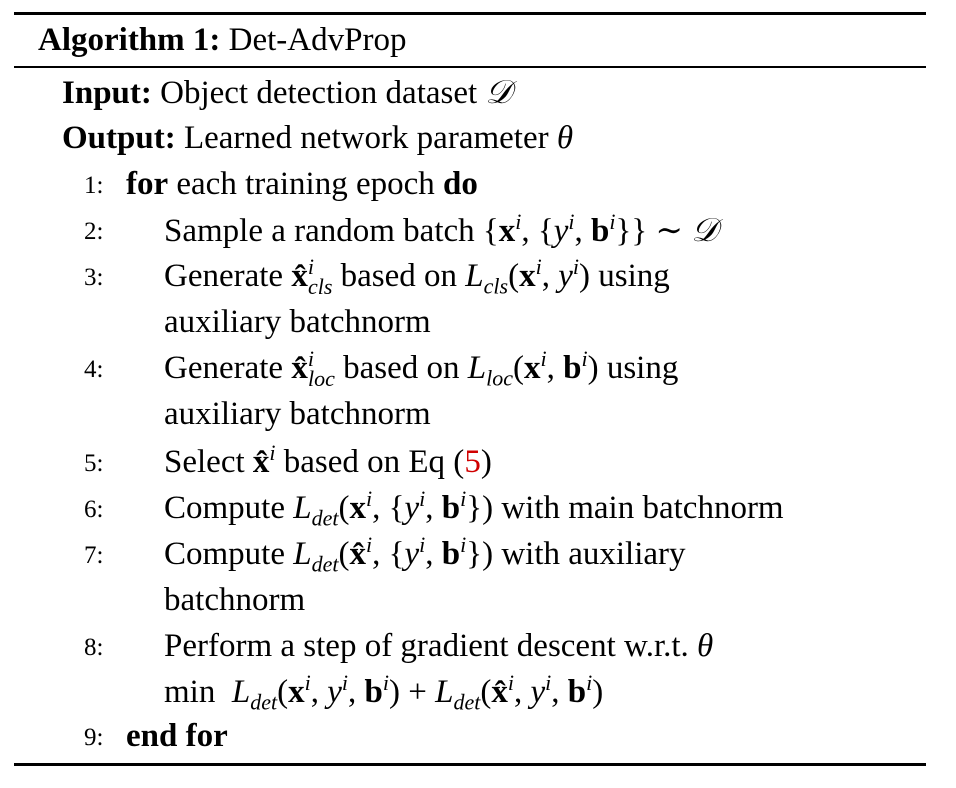  What do you see at coordinates (94, 369) in the screenshot?
I see `step-number: 4:` at bounding box center [94, 369].